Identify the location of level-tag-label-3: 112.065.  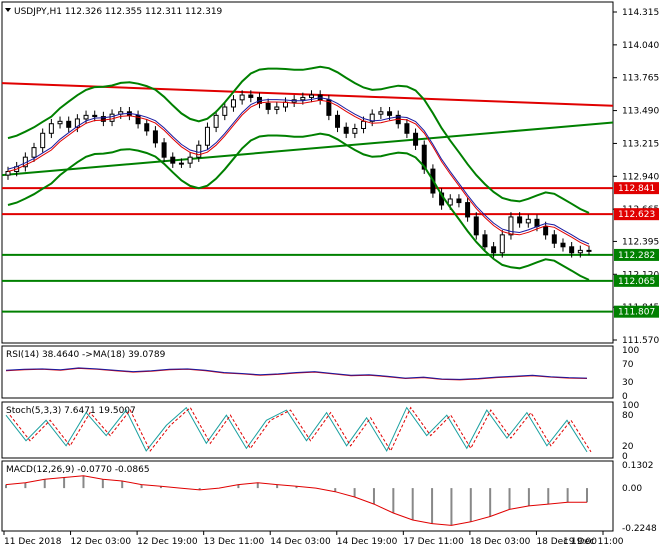
(636, 282).